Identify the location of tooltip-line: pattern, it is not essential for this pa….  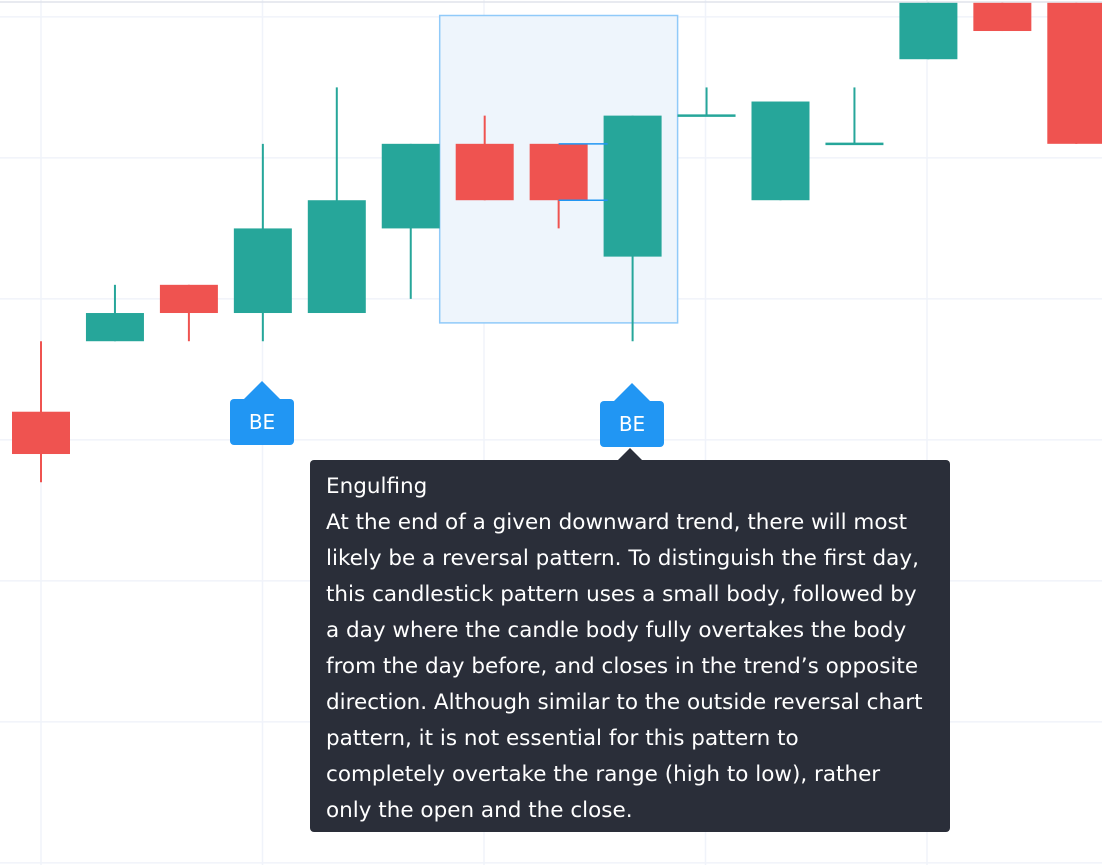
(562, 738).